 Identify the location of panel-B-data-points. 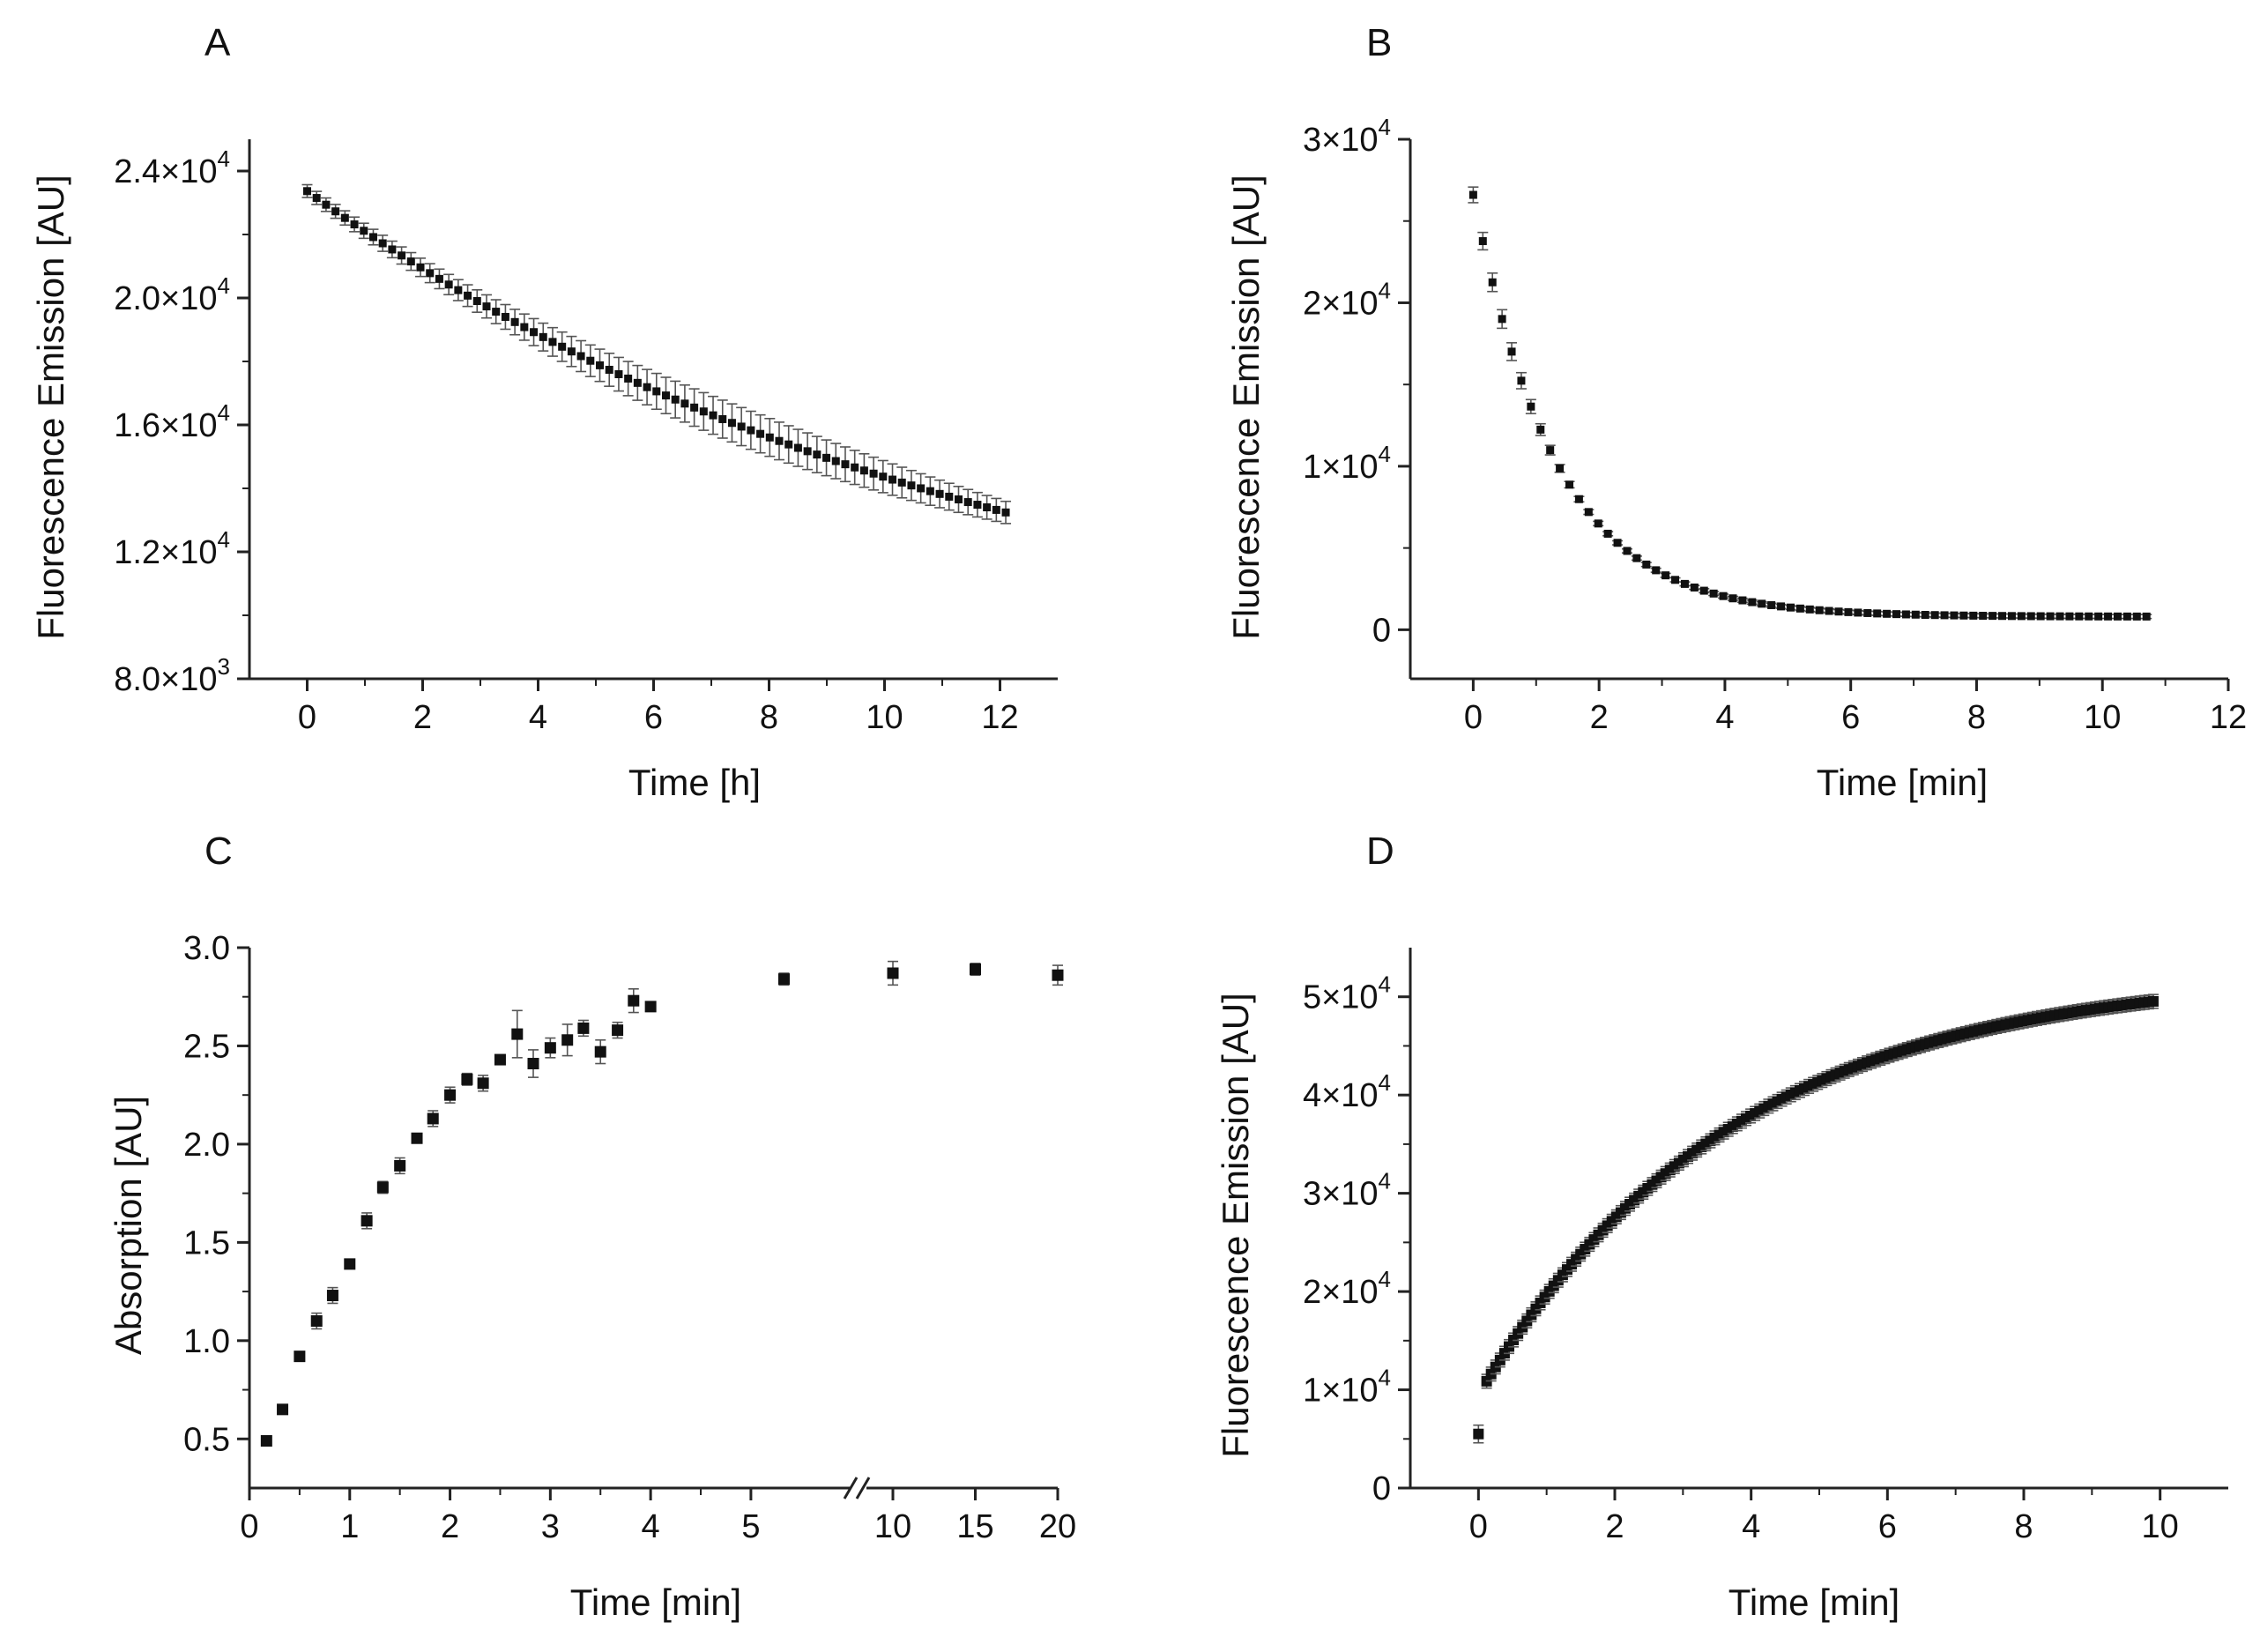
(1810, 403).